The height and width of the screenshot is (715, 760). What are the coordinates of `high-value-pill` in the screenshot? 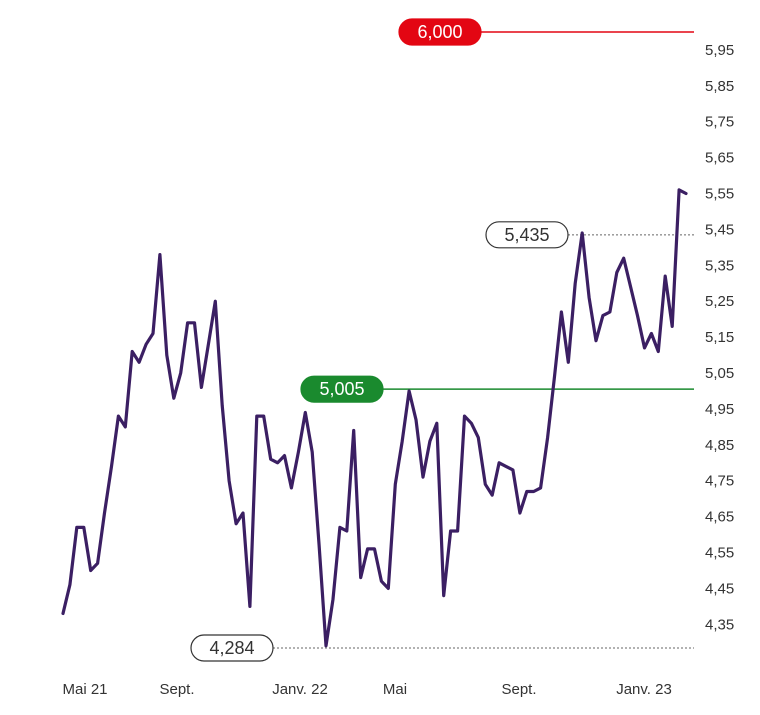 It's located at (527, 235).